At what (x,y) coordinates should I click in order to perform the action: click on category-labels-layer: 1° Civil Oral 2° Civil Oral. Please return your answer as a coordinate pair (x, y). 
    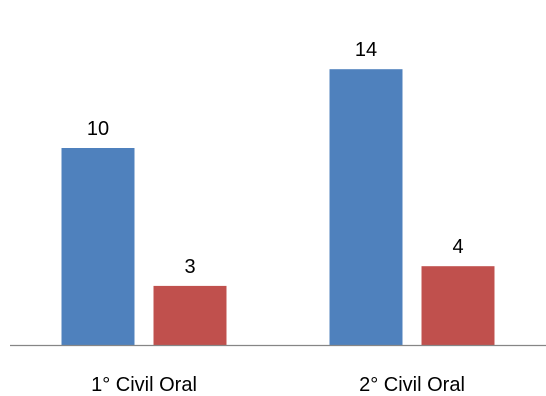
    Looking at the image, I should click on (278, 385).